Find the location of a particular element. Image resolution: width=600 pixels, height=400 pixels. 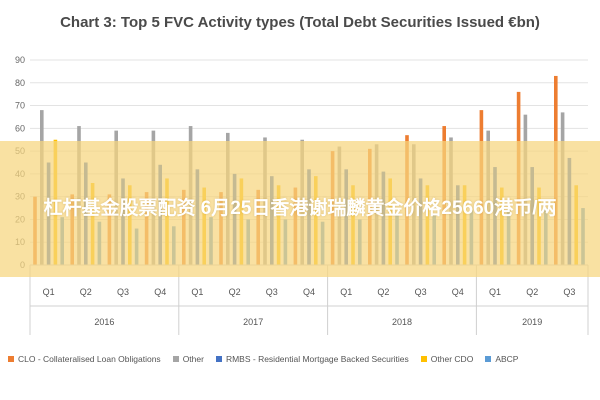

y-tick-label: 90 is located at coordinates (20, 60).